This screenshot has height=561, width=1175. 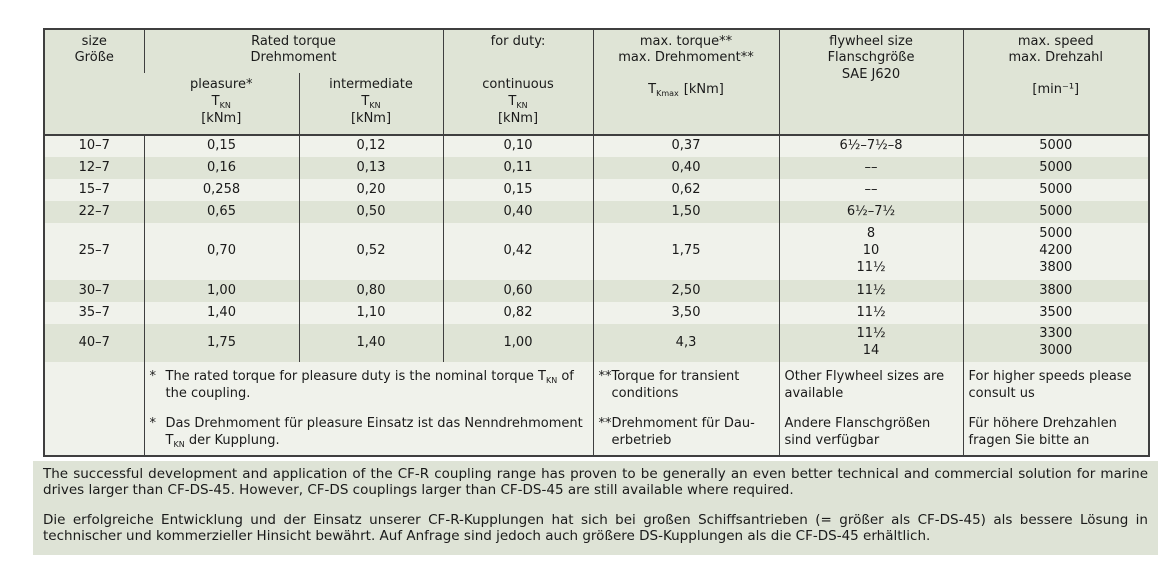 I want to click on flywheel-cell: 11½ 14, so click(x=871, y=343).